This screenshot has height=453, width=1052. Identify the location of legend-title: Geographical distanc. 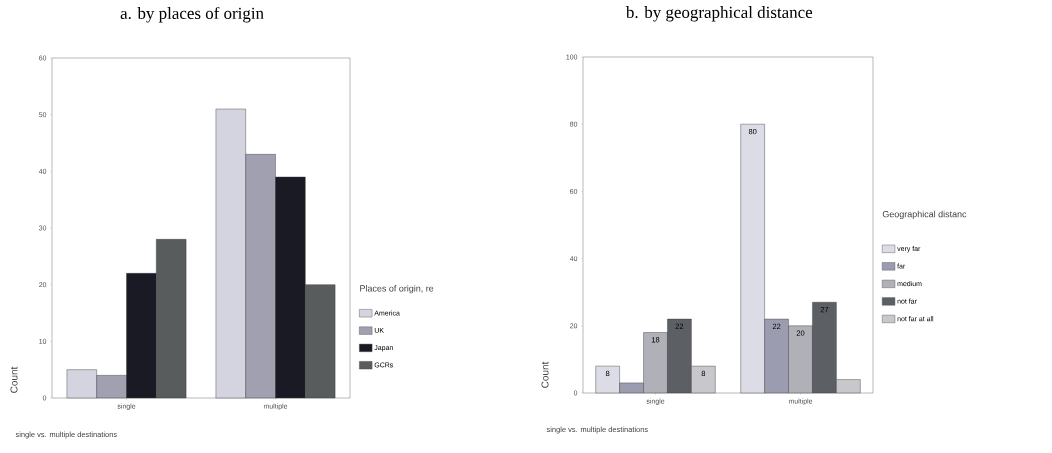
(924, 215).